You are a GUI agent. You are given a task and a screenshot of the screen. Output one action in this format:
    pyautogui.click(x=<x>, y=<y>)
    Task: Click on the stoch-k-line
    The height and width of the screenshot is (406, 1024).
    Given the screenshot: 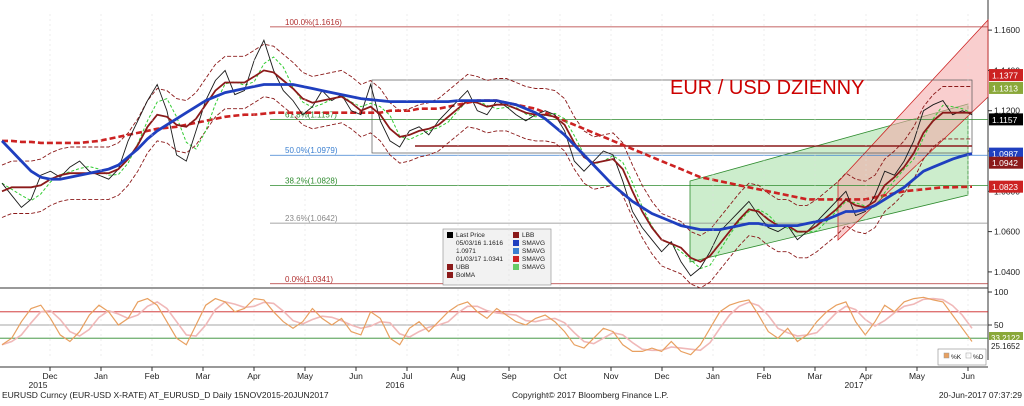 What is the action you would take?
    pyautogui.click(x=487, y=326)
    